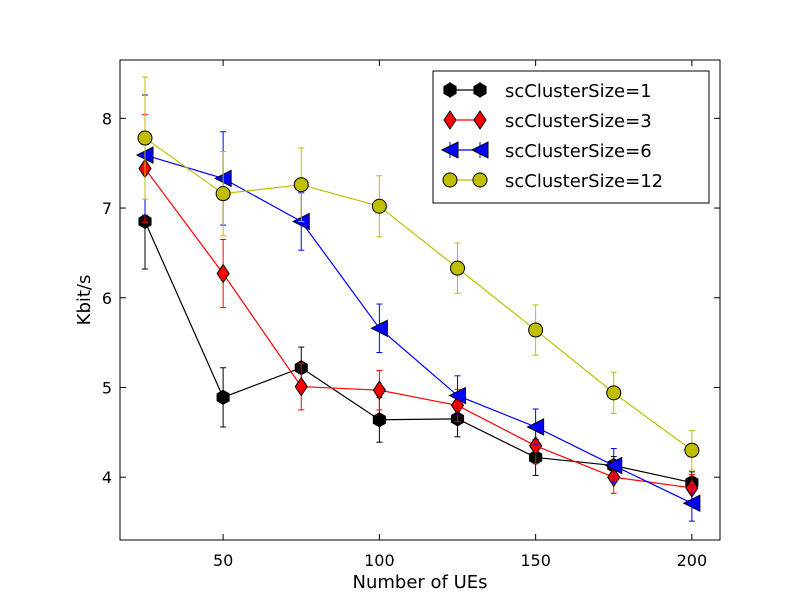  Describe the element at coordinates (584, 181) in the screenshot. I see `legend-label: scClusterSize=12` at that location.